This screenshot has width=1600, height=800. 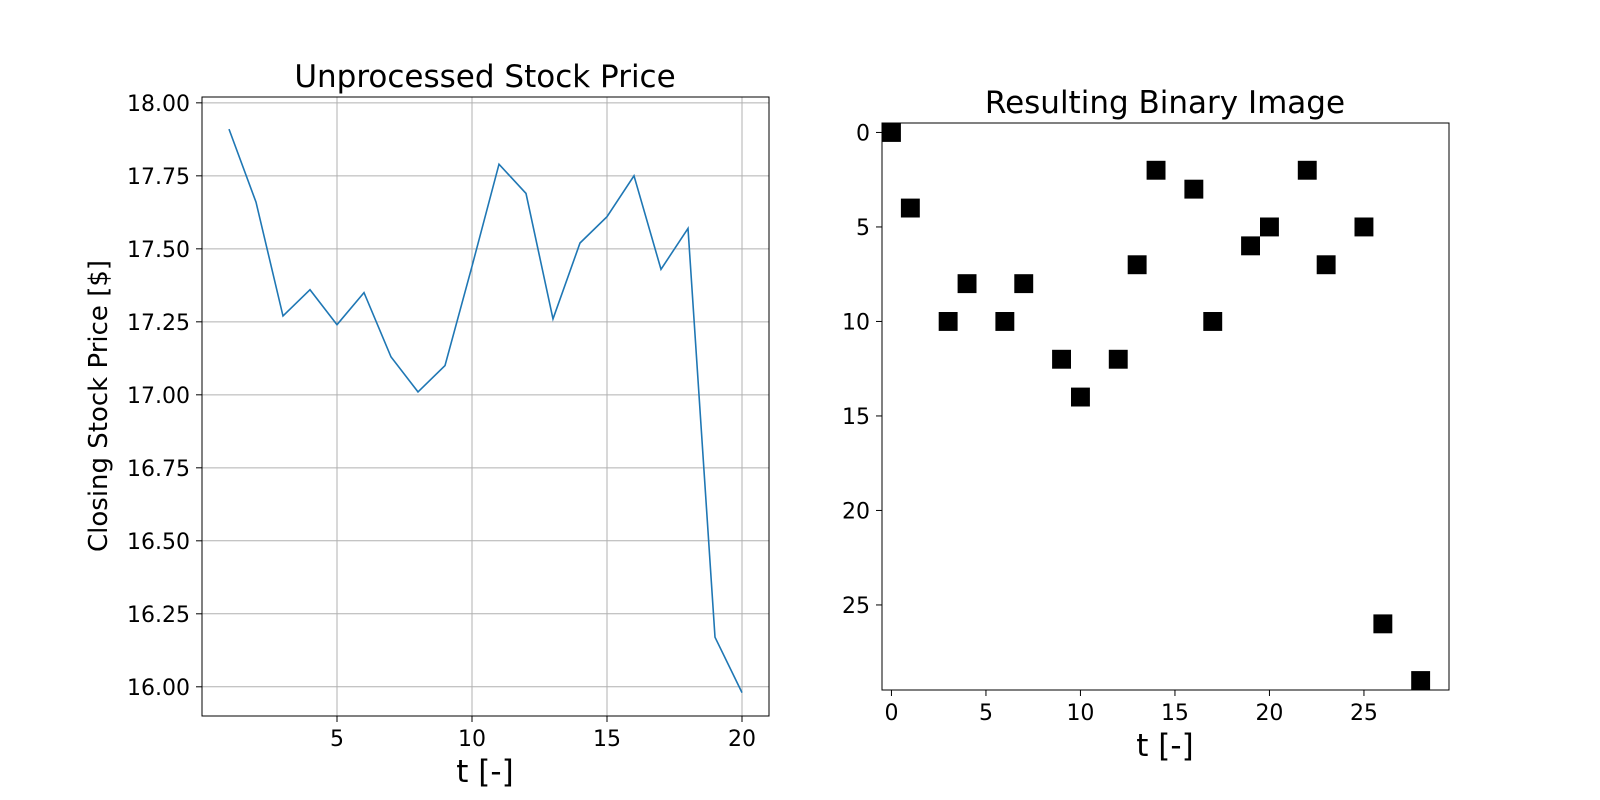 What do you see at coordinates (891, 713) in the screenshot?
I see `right-x-tick-label: 0` at bounding box center [891, 713].